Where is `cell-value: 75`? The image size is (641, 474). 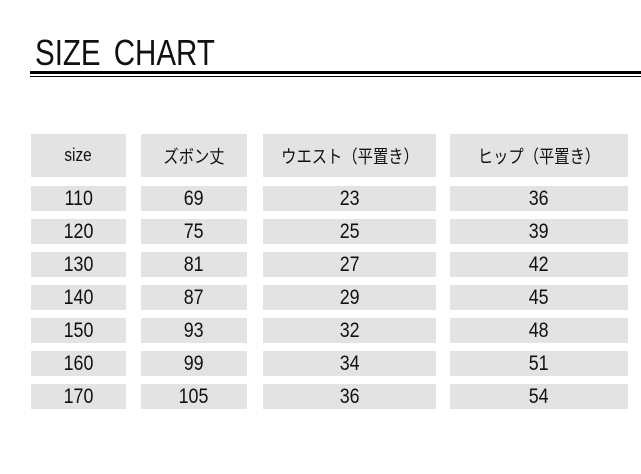
cell-value: 75 is located at coordinates (194, 231).